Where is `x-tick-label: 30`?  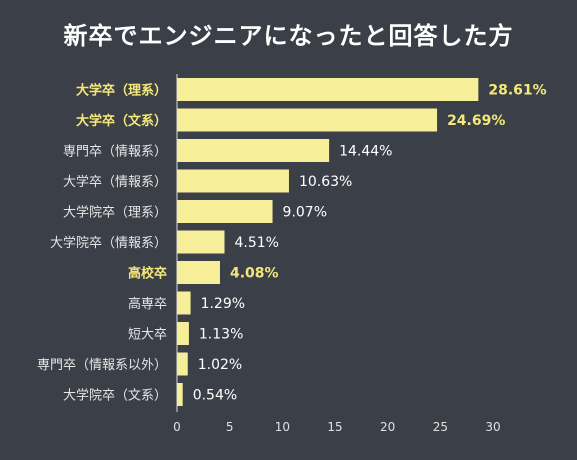
x-tick-label: 30 is located at coordinates (492, 427).